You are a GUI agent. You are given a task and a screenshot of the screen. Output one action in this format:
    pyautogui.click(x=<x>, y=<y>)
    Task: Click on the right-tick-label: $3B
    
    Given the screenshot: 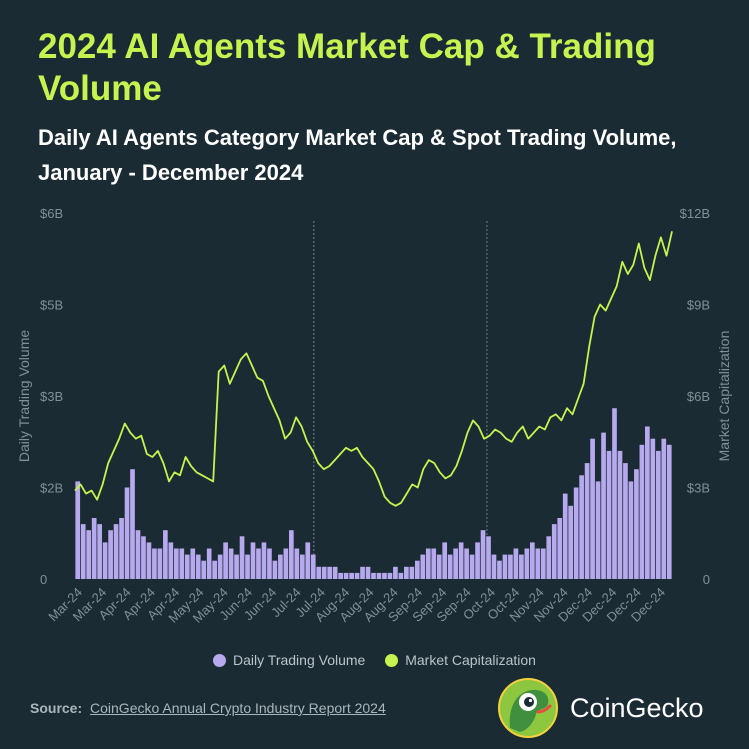 What is the action you would take?
    pyautogui.click(x=698, y=488)
    